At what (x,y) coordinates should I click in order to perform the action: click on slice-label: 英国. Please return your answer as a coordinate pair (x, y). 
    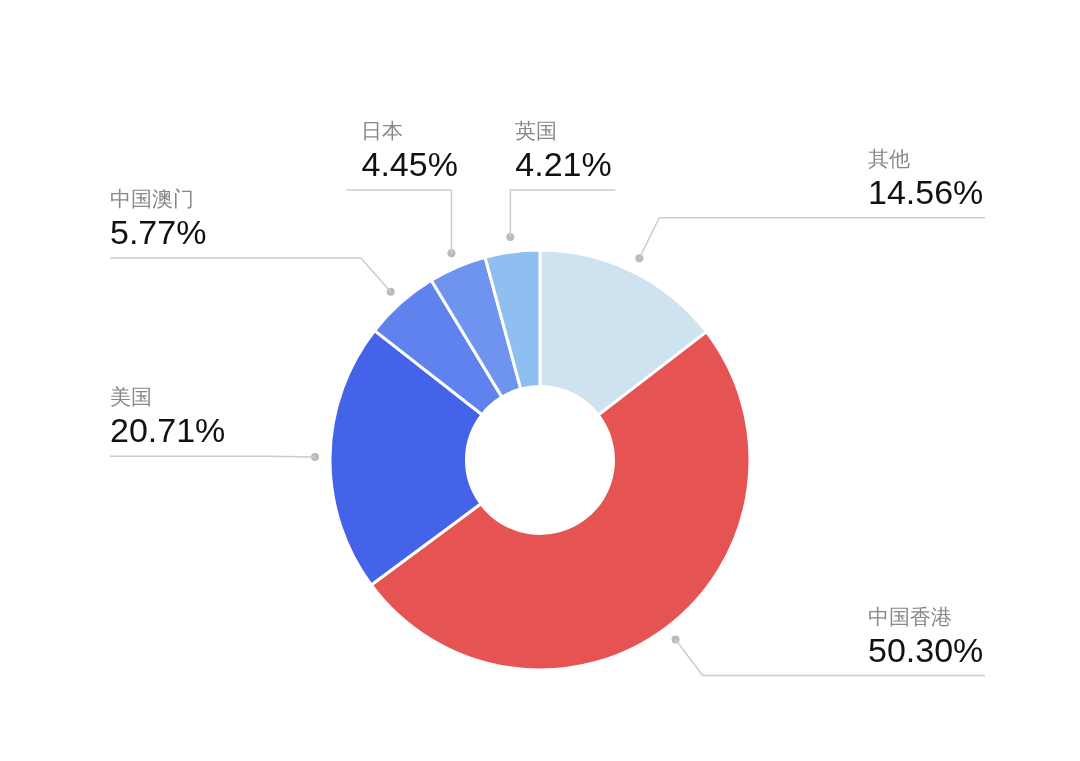
    Looking at the image, I should click on (536, 130).